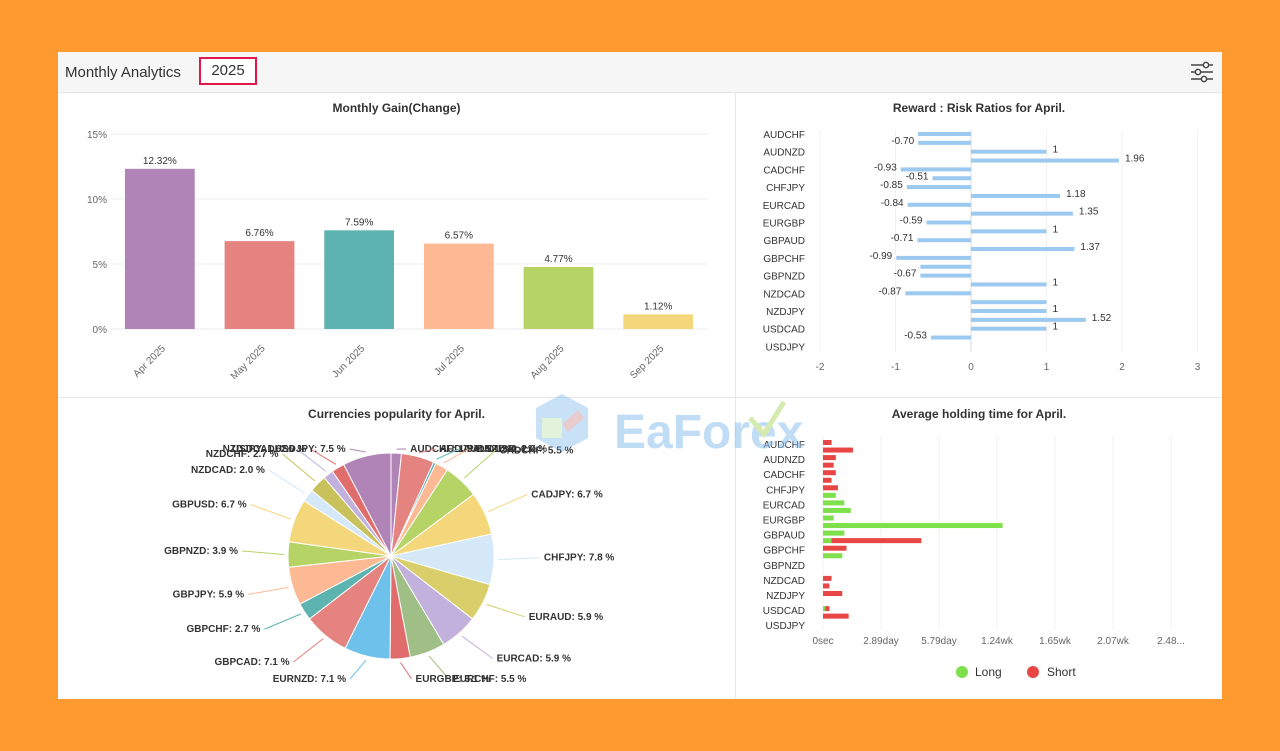  I want to click on y-tick-label: 10%, so click(97, 200).